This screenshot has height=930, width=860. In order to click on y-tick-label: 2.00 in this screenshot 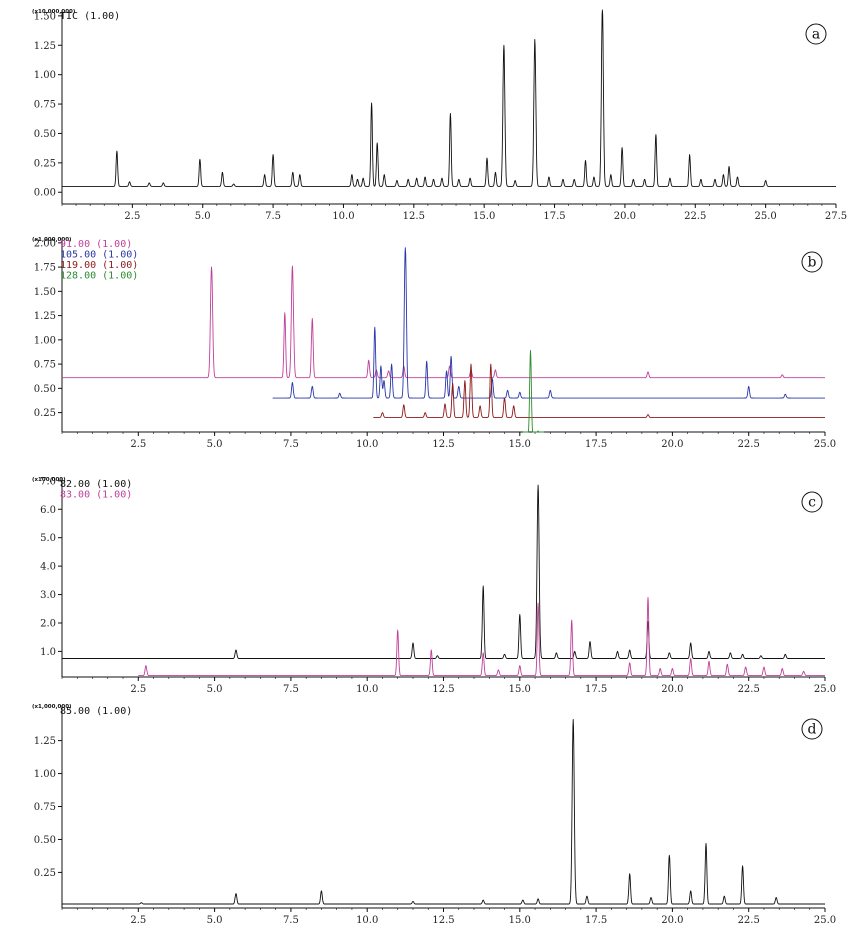, I will do `click(45, 243)`.